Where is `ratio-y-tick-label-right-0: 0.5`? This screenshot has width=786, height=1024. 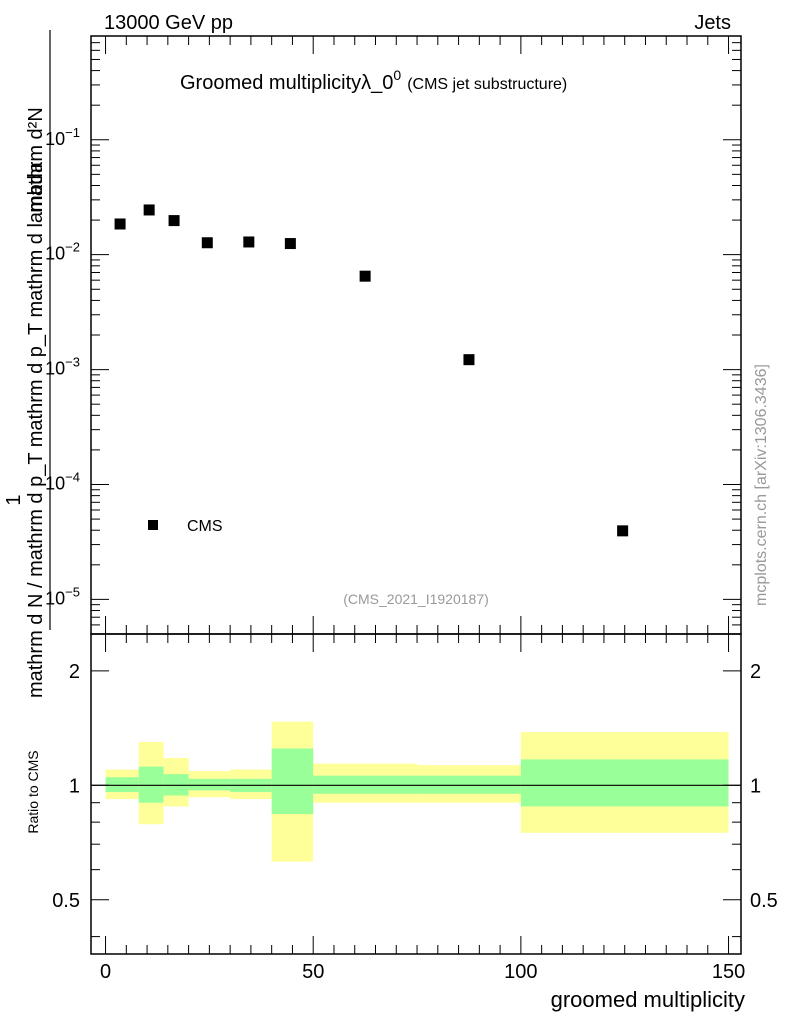
ratio-y-tick-label-right-0: 0.5 is located at coordinates (764, 901).